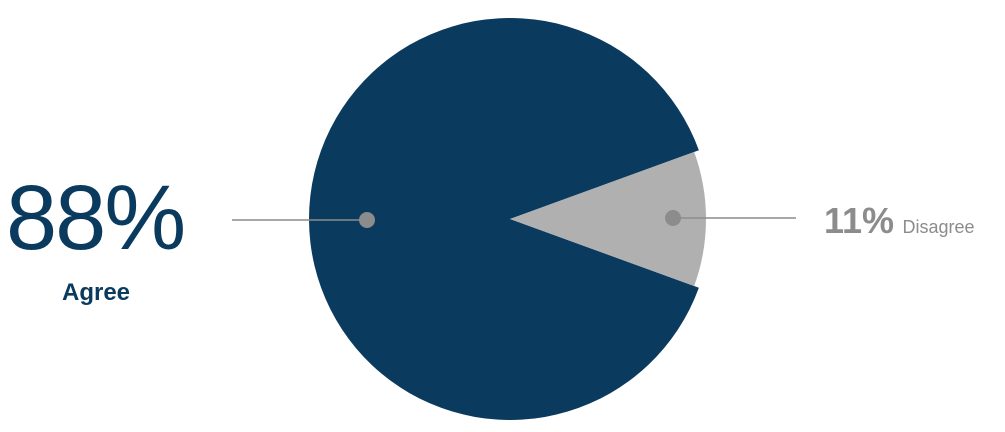 This screenshot has width=1005, height=432. Describe the element at coordinates (859, 220) in the screenshot. I see `disagree-percent-label: 11%` at that location.